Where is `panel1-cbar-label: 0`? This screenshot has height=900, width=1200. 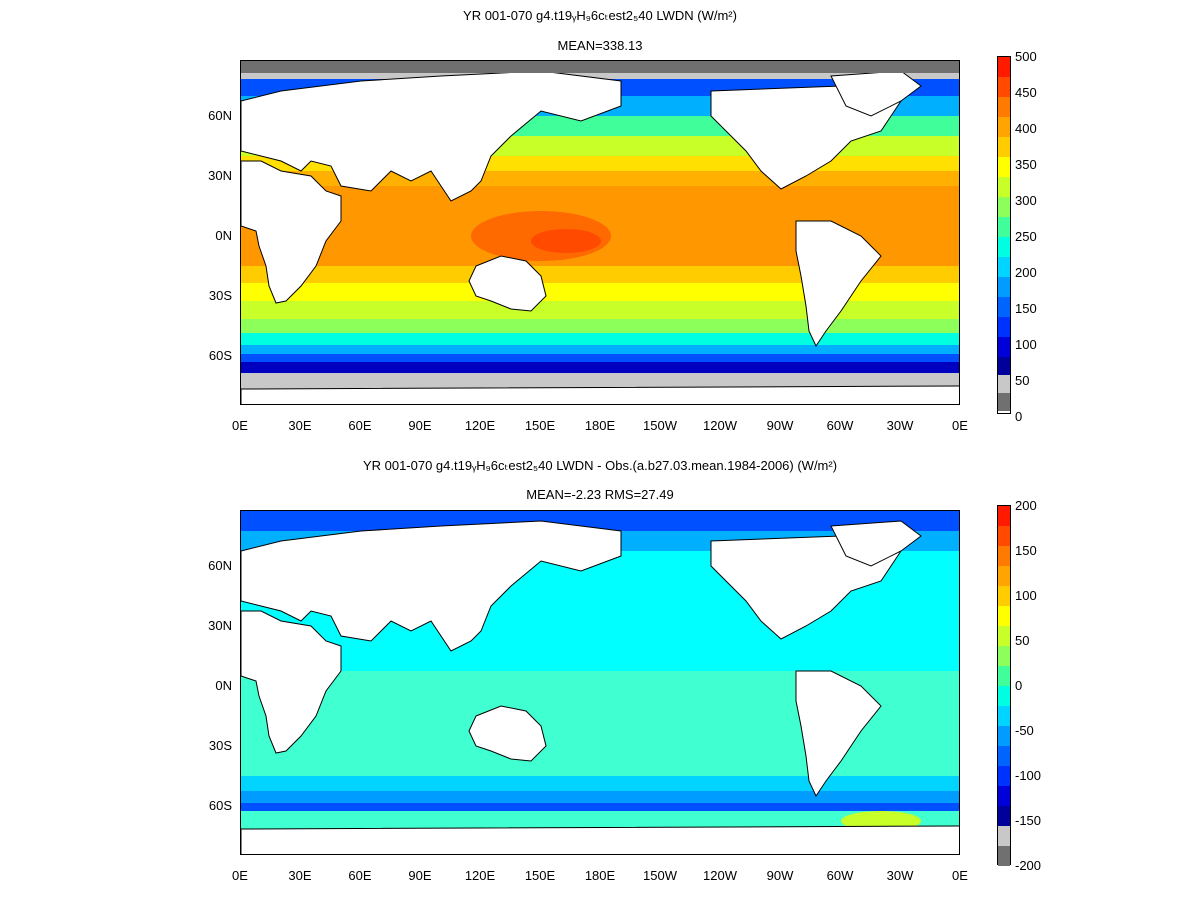
panel1-cbar-label: 0 is located at coordinates (1019, 416).